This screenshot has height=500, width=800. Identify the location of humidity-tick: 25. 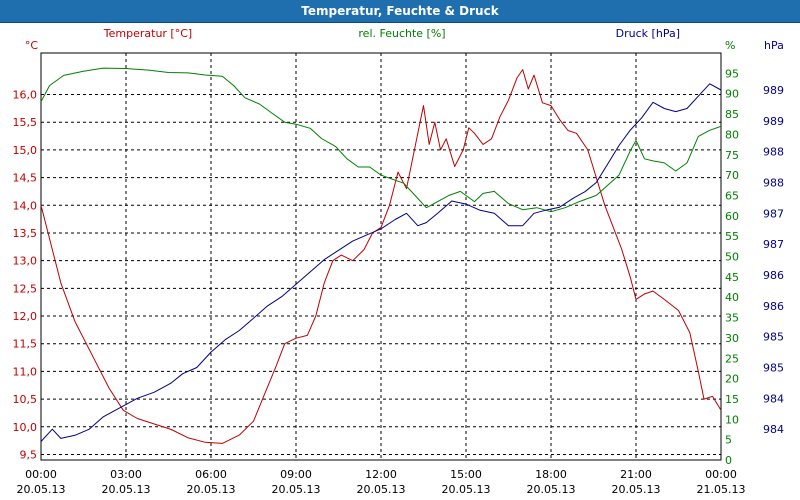
(732, 358).